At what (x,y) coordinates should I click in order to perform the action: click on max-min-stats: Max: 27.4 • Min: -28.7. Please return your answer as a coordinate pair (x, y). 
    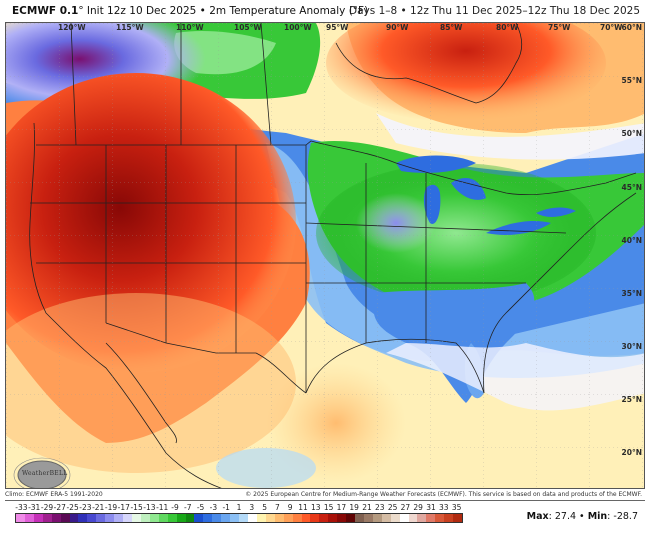
    Looking at the image, I should click on (582, 516).